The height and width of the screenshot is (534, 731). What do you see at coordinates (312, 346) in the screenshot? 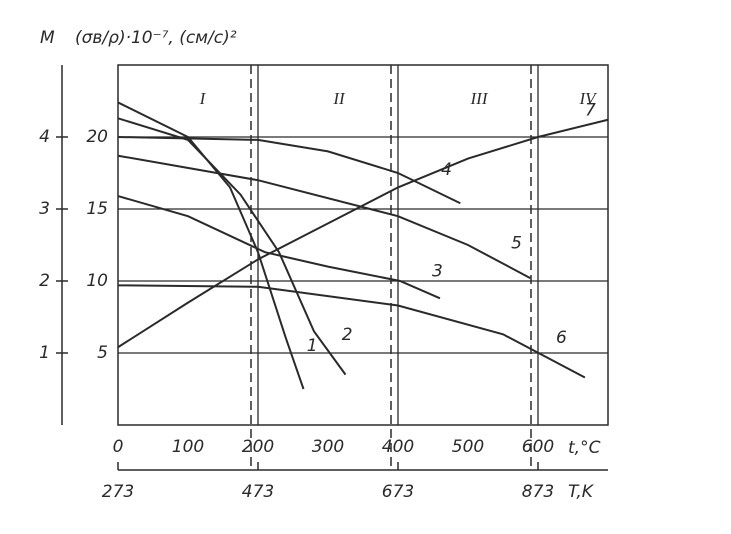
I see `curve-label: 1` at bounding box center [312, 346].